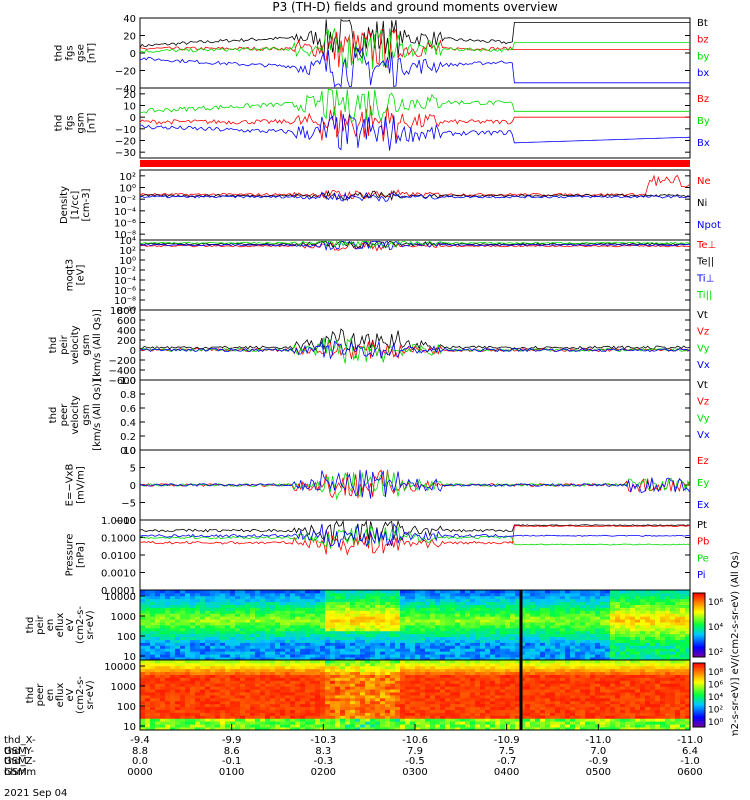 The image size is (750, 800). What do you see at coordinates (414, 67) in the screenshot?
I see `series-line-bx` at bounding box center [414, 67].